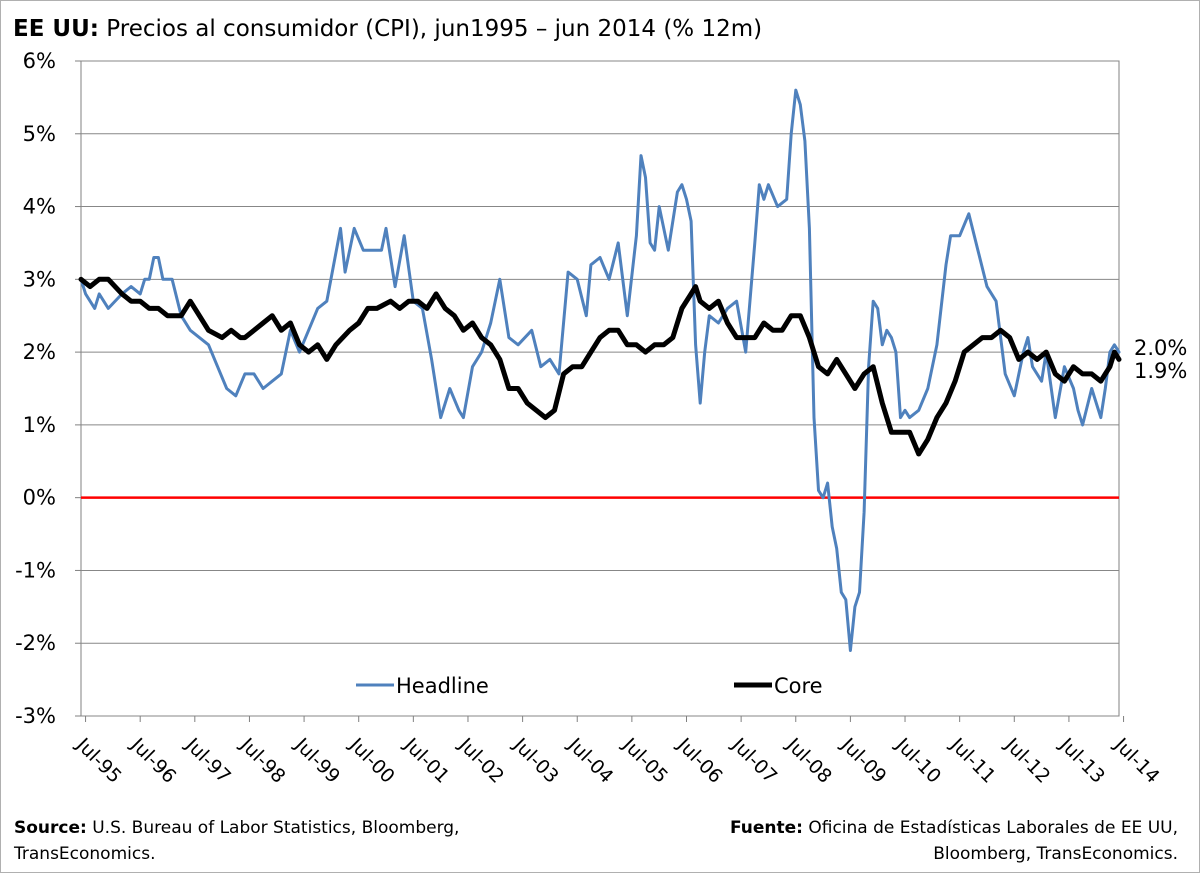  What do you see at coordinates (1027, 760) in the screenshot?
I see `x-tick-label: Jul-12` at bounding box center [1027, 760].